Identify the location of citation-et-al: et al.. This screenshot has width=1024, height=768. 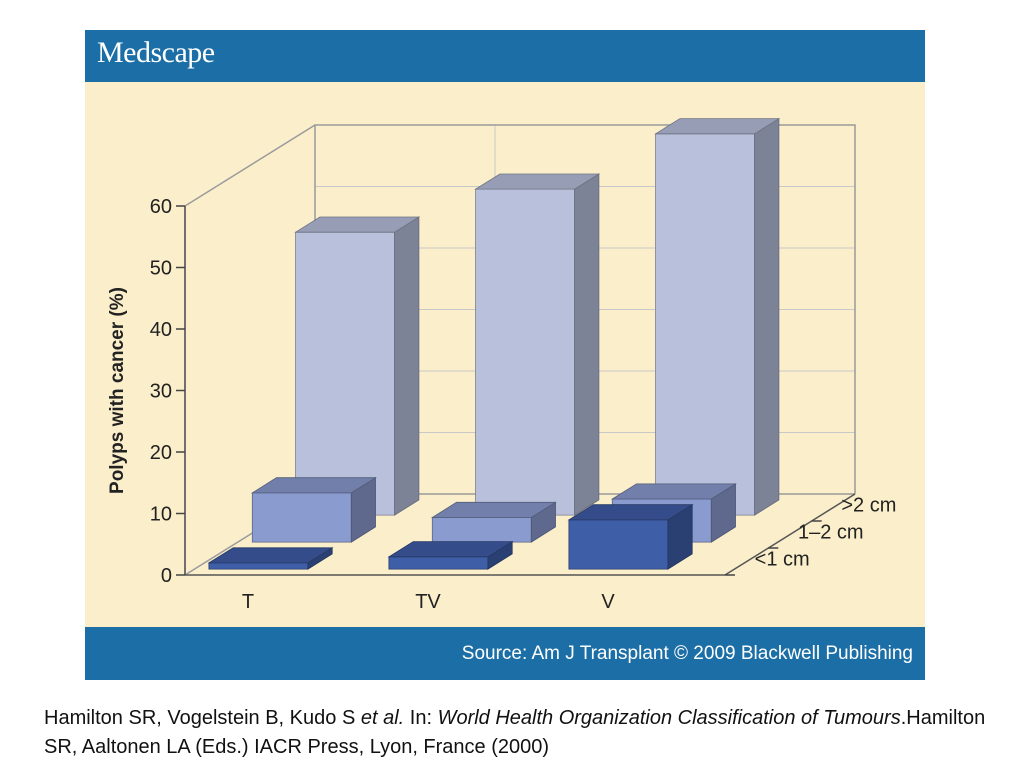
(382, 718).